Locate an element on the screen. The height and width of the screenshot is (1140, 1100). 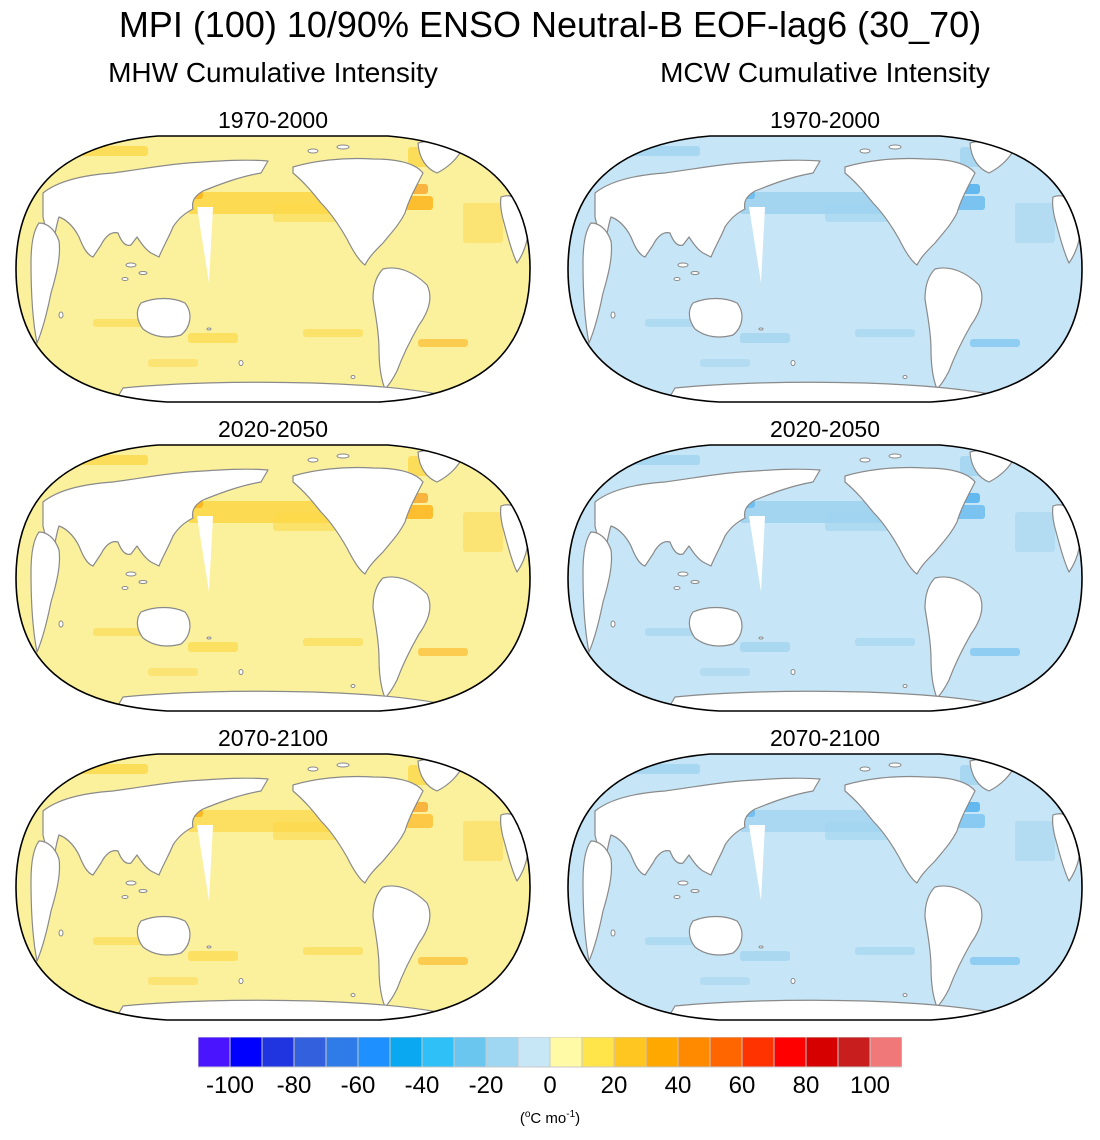
colorbar-tick-label: 100 is located at coordinates (870, 1085).